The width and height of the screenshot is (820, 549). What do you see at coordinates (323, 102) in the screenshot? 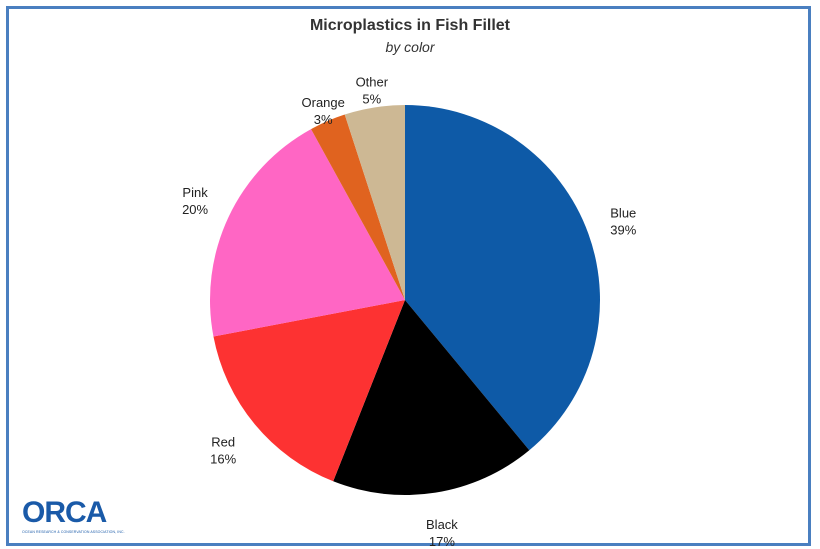
I see `slice-label-orange: Orange` at bounding box center [323, 102].